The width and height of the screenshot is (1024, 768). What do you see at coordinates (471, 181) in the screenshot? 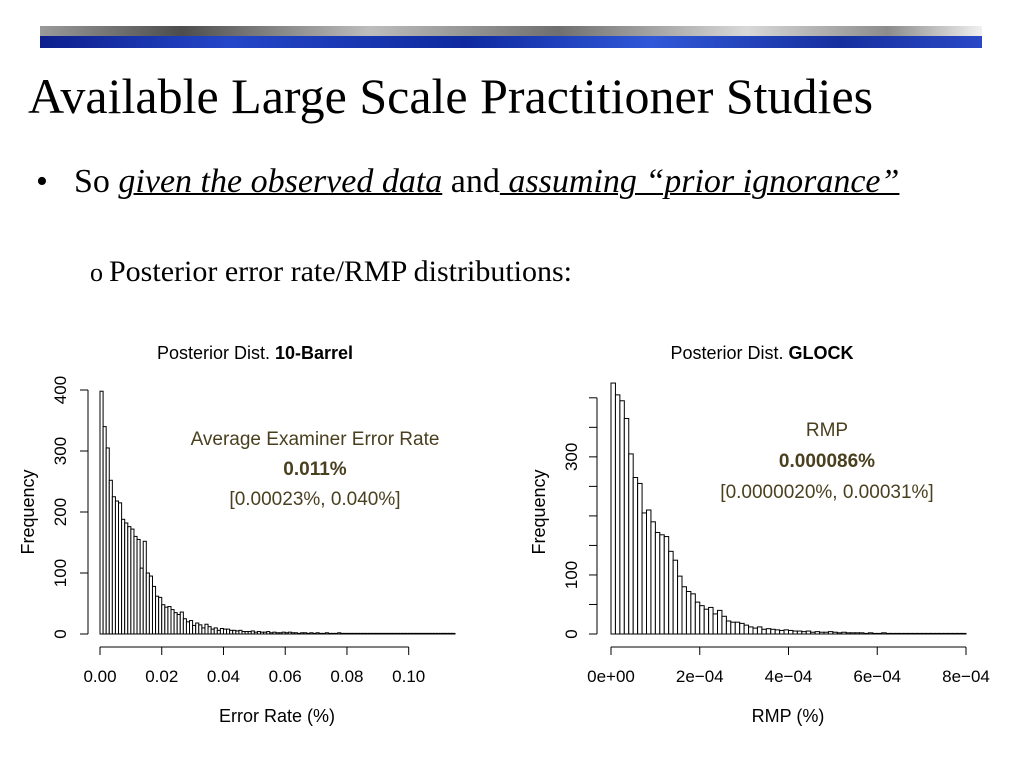
I see `bullet-and: and` at bounding box center [471, 181].